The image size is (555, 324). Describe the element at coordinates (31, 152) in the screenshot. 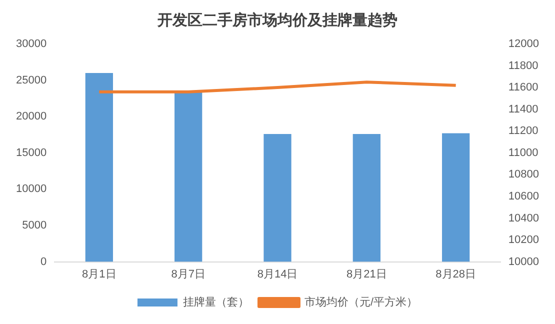

I see `y-tick-label: 15000` at that location.